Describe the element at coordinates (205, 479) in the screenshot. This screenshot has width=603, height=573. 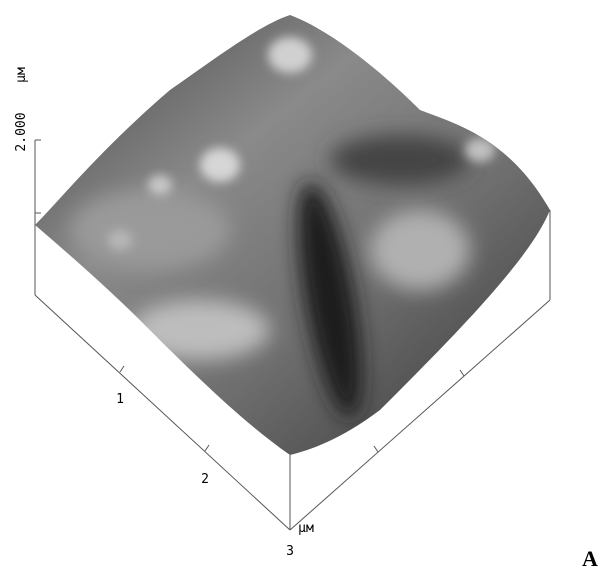
I see `x-tick-label: 2` at that location.